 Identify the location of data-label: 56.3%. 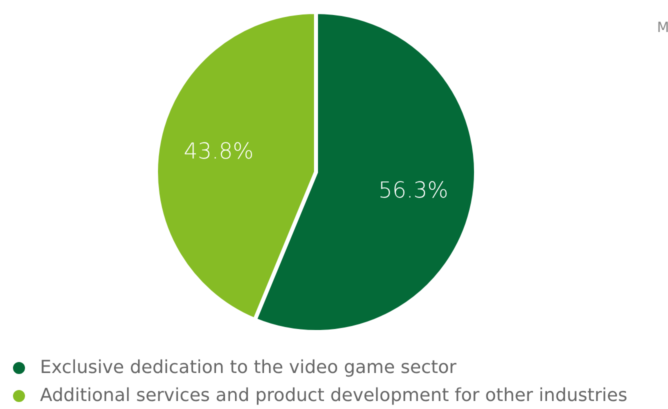
(413, 191).